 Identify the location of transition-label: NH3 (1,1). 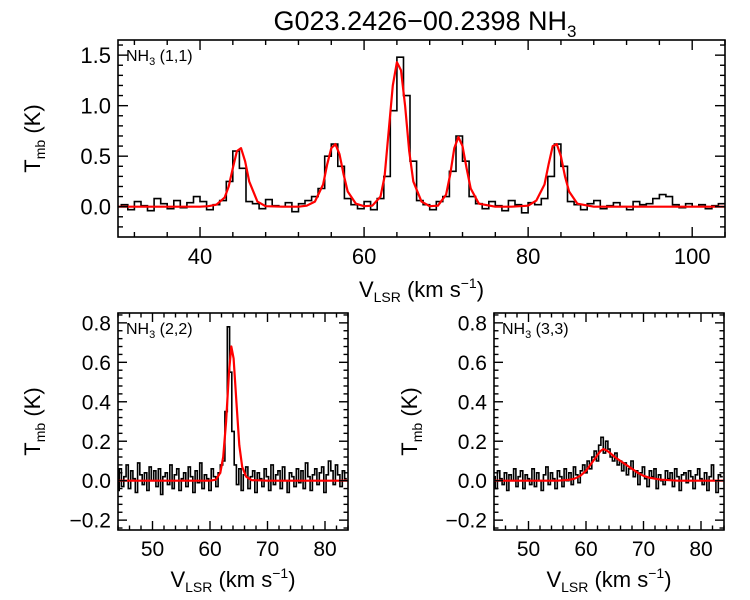
(159, 58).